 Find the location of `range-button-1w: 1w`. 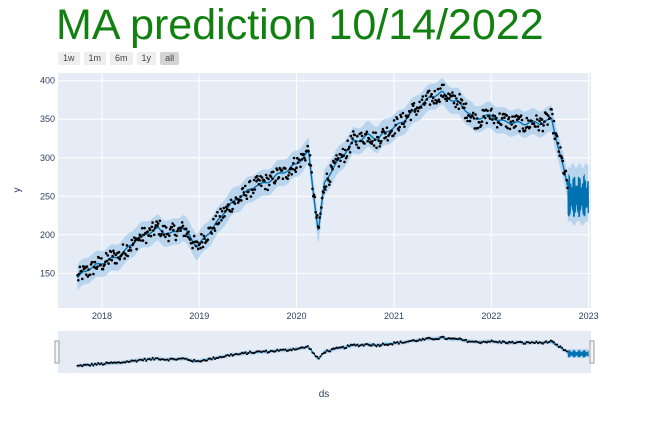

range-button-1w: 1w is located at coordinates (69, 58).